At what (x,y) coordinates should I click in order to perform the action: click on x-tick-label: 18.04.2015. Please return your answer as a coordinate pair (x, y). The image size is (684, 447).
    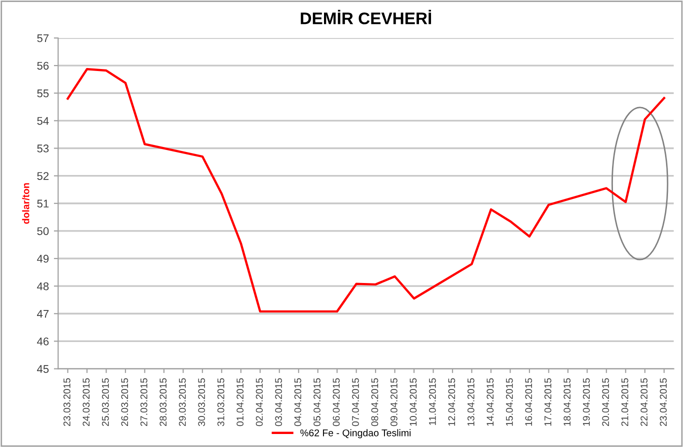
    Looking at the image, I should click on (567, 402).